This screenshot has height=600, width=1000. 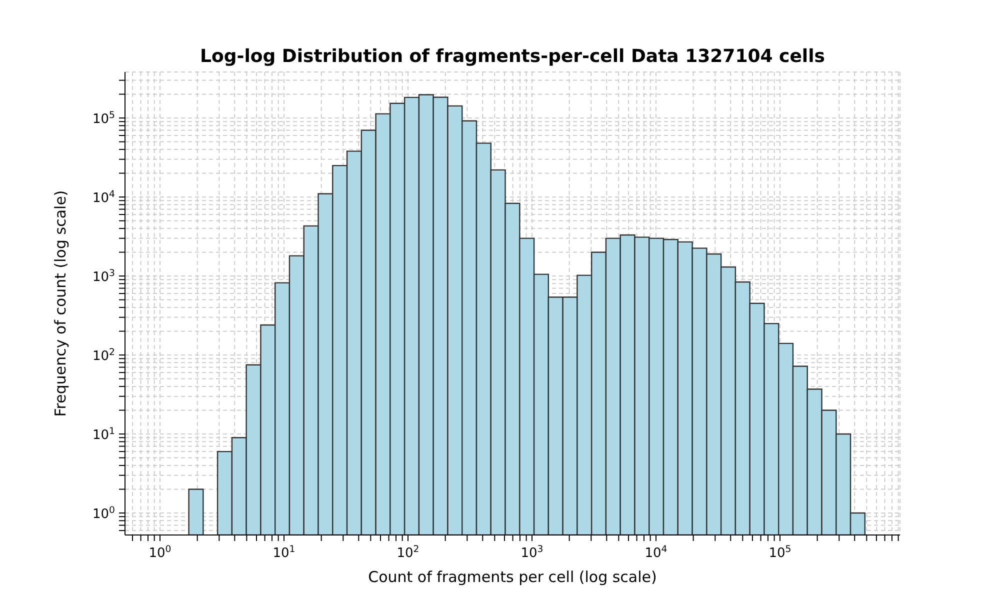 What do you see at coordinates (284, 552) in the screenshot?
I see `x-tick-label: 10$^{1}$` at bounding box center [284, 552].